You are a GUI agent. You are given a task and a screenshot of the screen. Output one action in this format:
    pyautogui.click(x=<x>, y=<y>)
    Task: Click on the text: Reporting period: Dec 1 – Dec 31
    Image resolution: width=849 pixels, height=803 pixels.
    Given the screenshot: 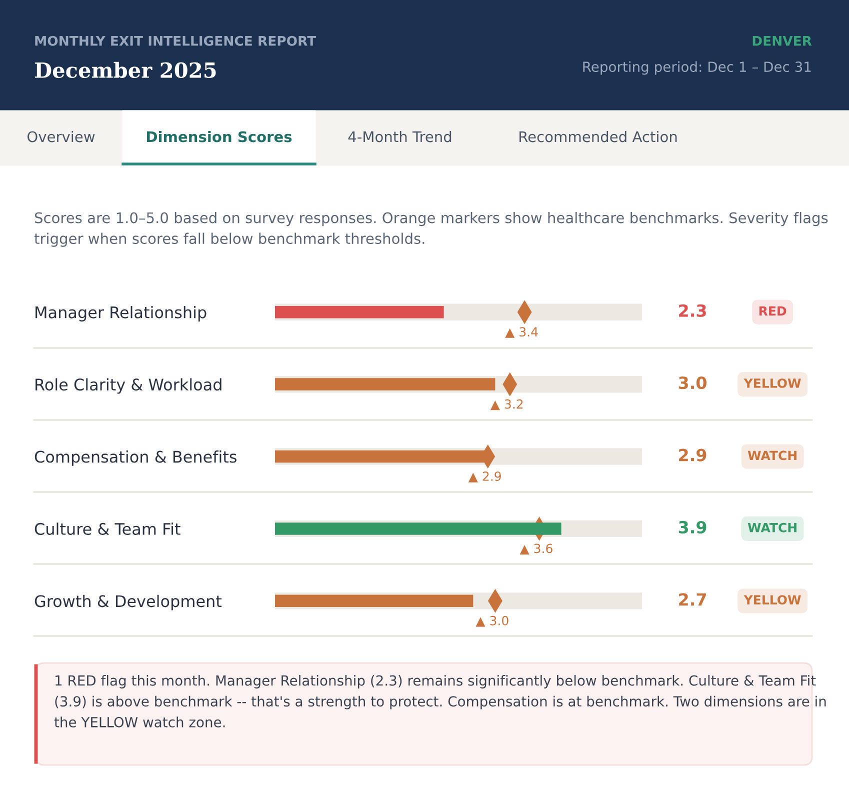 What is the action you would take?
    pyautogui.click(x=697, y=68)
    